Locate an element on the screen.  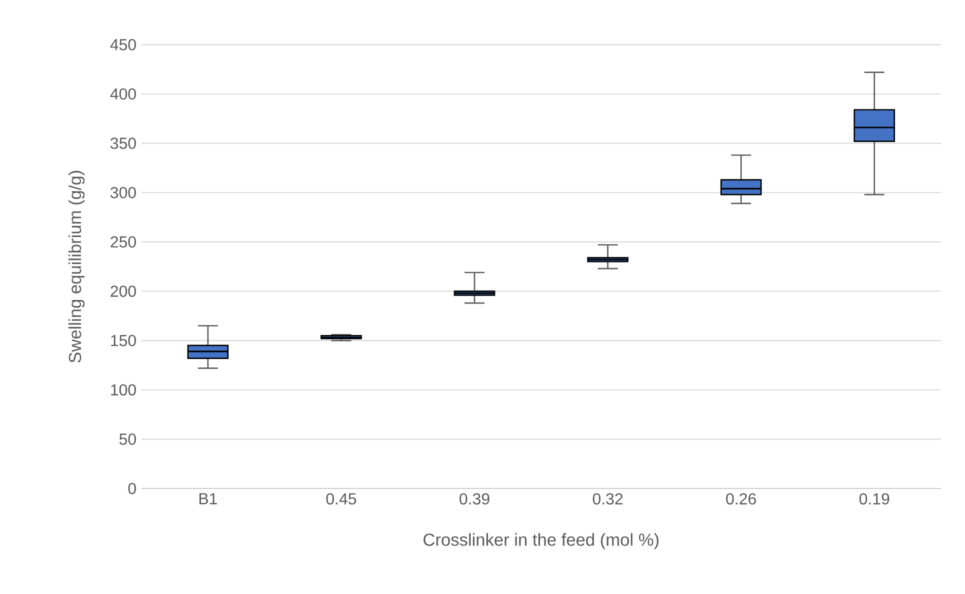
y-axis-title: Swelling equilibrium (g/g) is located at coordinates (76, 267).